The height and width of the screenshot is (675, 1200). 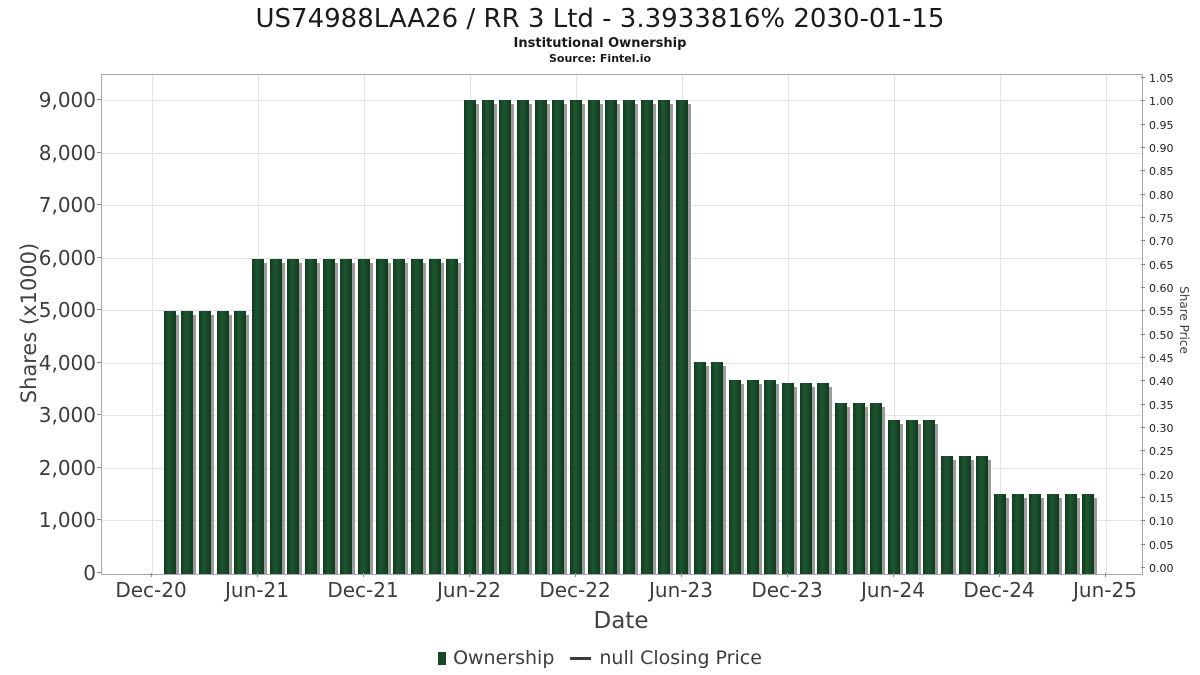 What do you see at coordinates (1161, 428) in the screenshot?
I see `y-right-tick-label: 0.30` at bounding box center [1161, 428].